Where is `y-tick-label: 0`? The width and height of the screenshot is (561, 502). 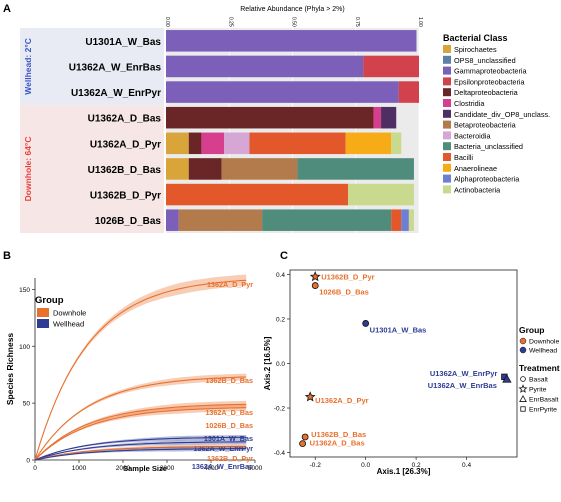 y-tick-label: 0 is located at coordinates (28, 461).